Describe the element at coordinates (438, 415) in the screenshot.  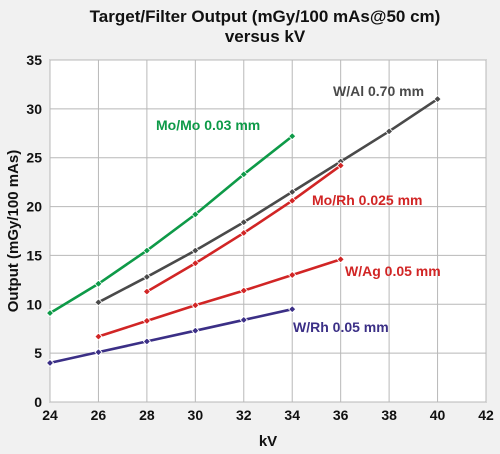
I see `x-tick-label: 40` at that location.